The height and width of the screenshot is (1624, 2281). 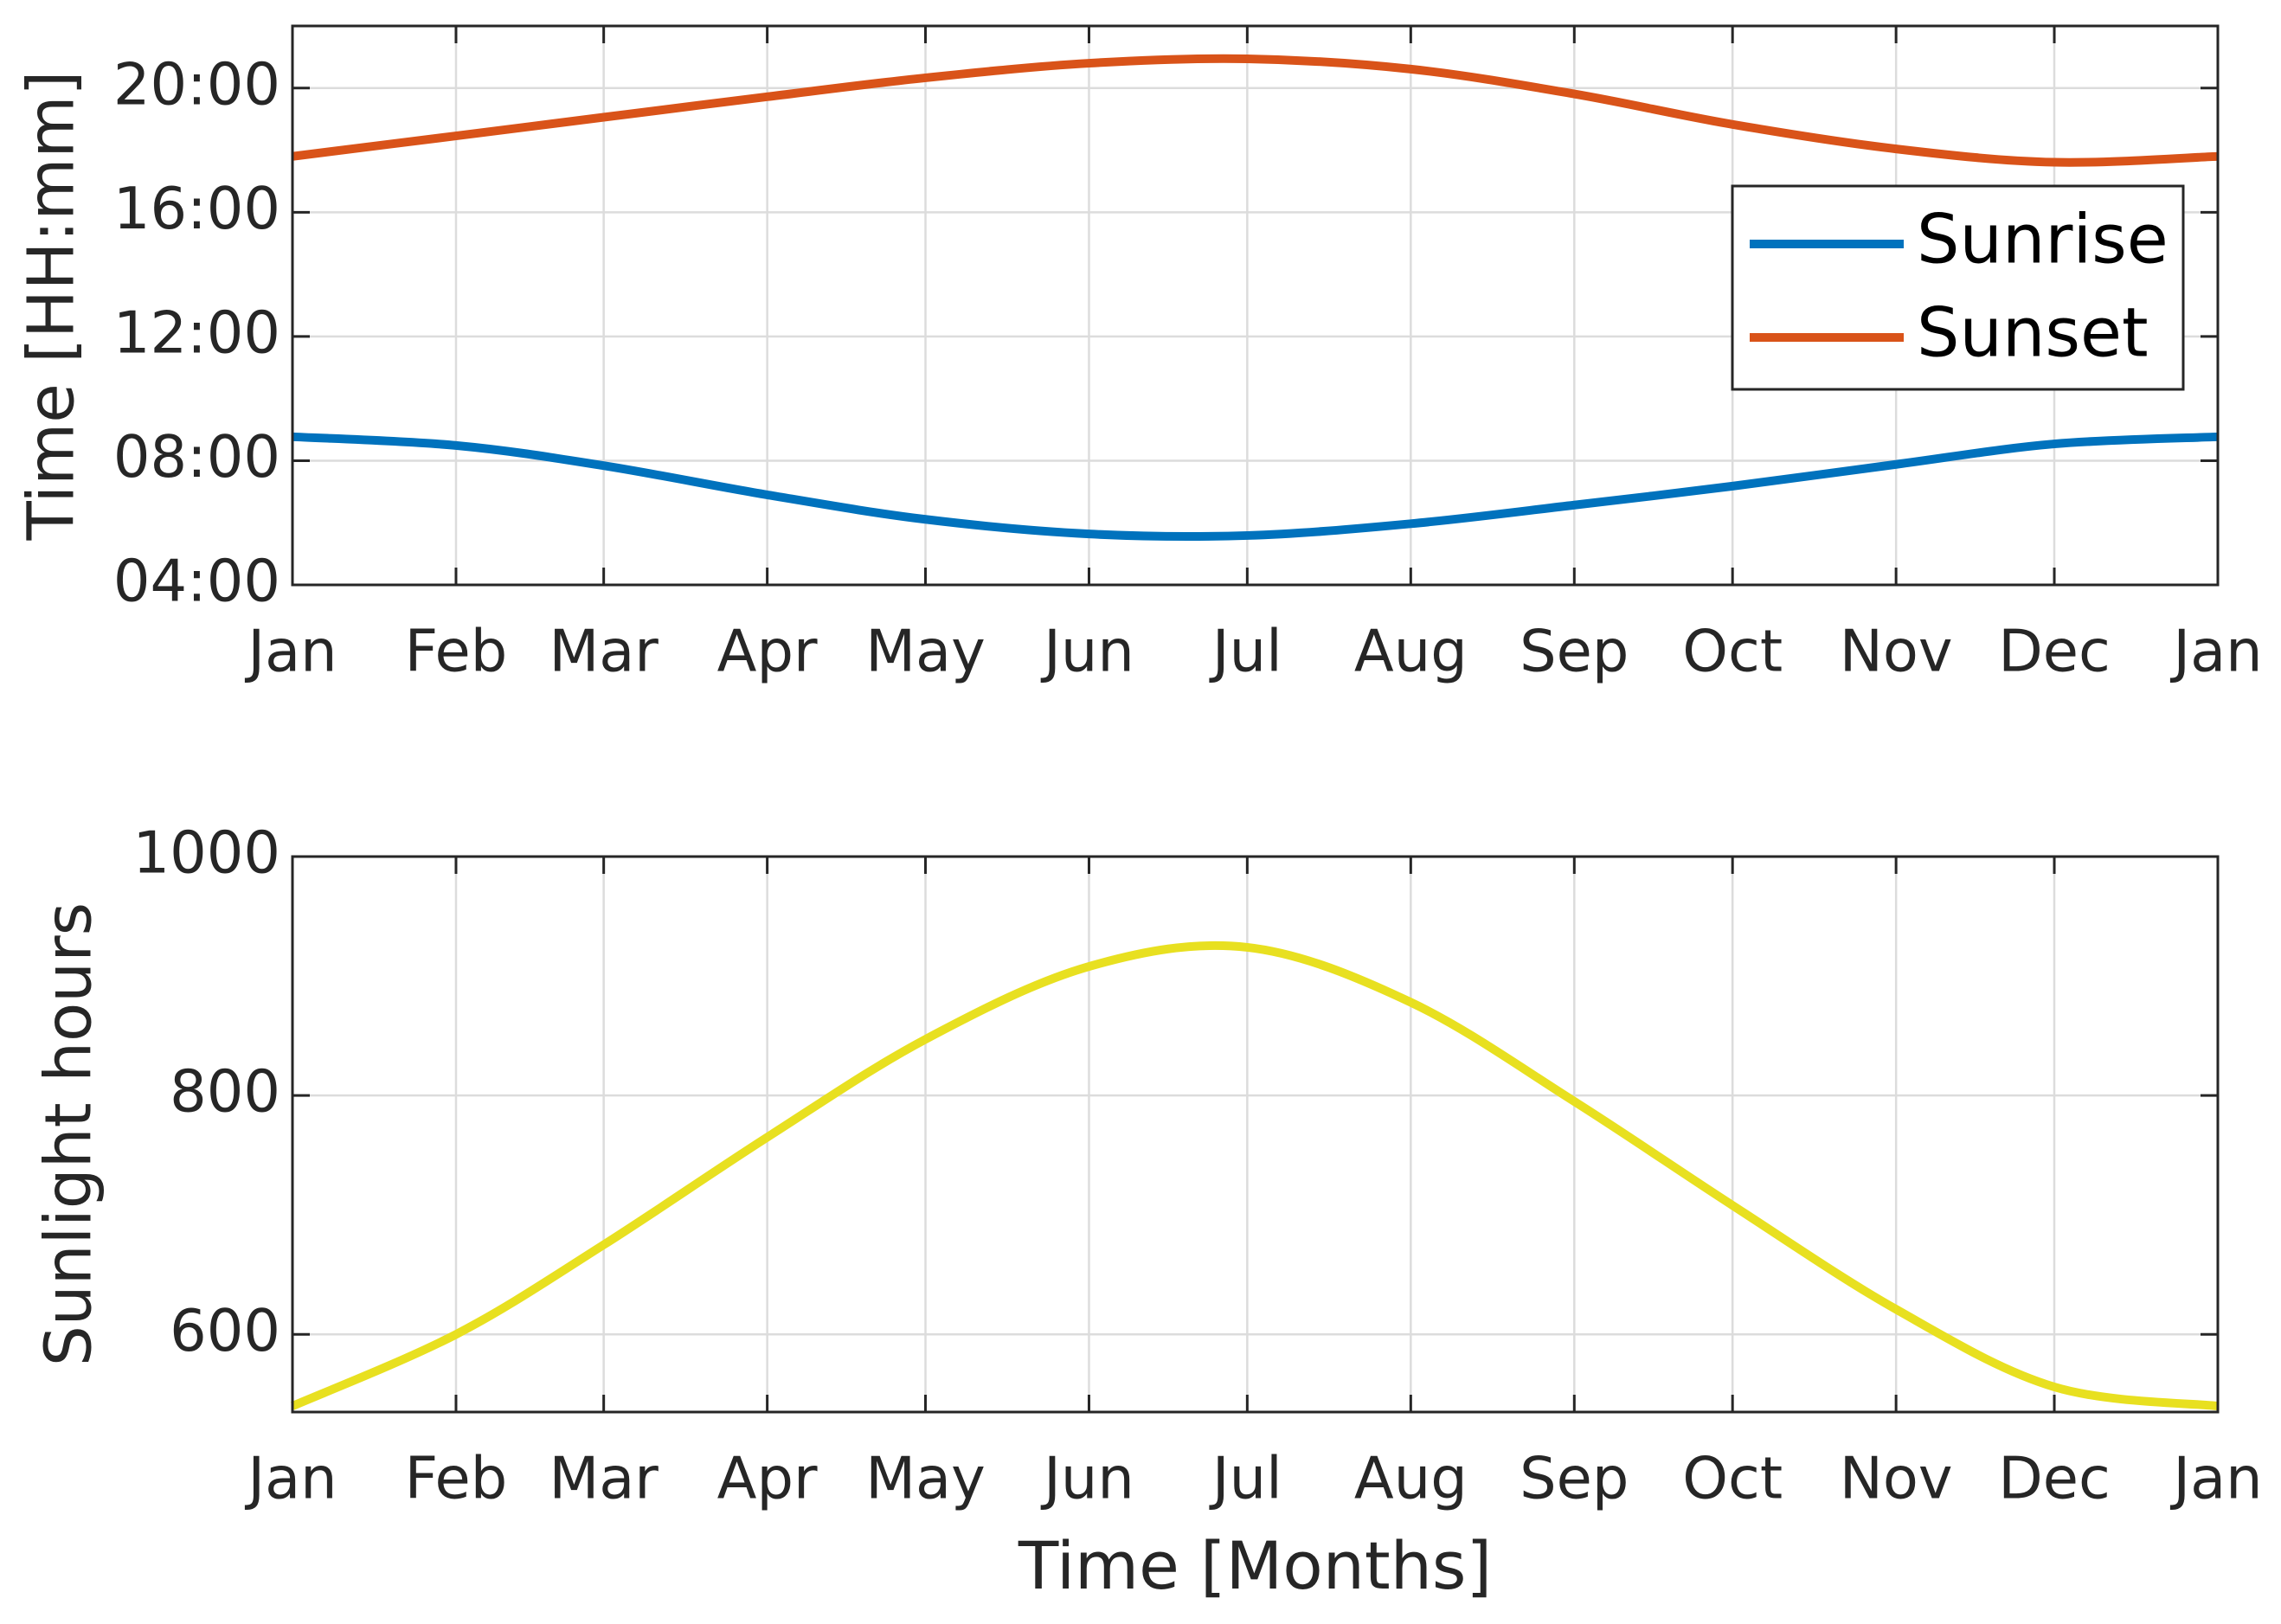 What do you see at coordinates (1255, 1565) in the screenshot?
I see `x-axis-label: Time [Months]` at bounding box center [1255, 1565].